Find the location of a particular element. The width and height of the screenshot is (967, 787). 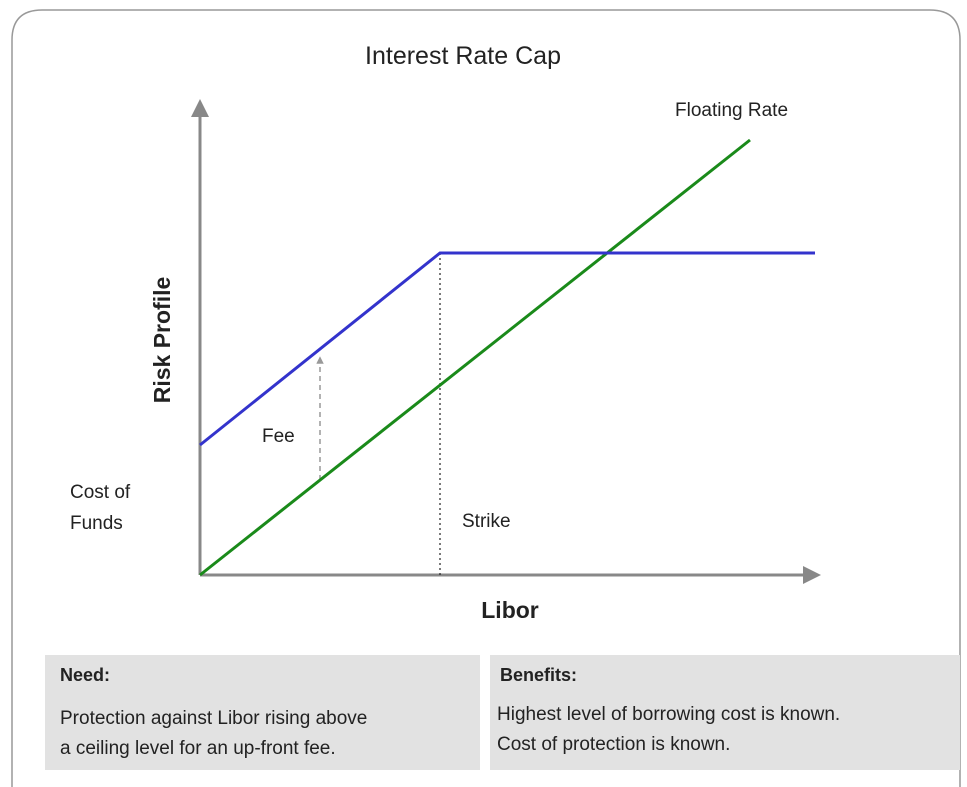

cost-of-funds-label: Funds is located at coordinates (96, 523).